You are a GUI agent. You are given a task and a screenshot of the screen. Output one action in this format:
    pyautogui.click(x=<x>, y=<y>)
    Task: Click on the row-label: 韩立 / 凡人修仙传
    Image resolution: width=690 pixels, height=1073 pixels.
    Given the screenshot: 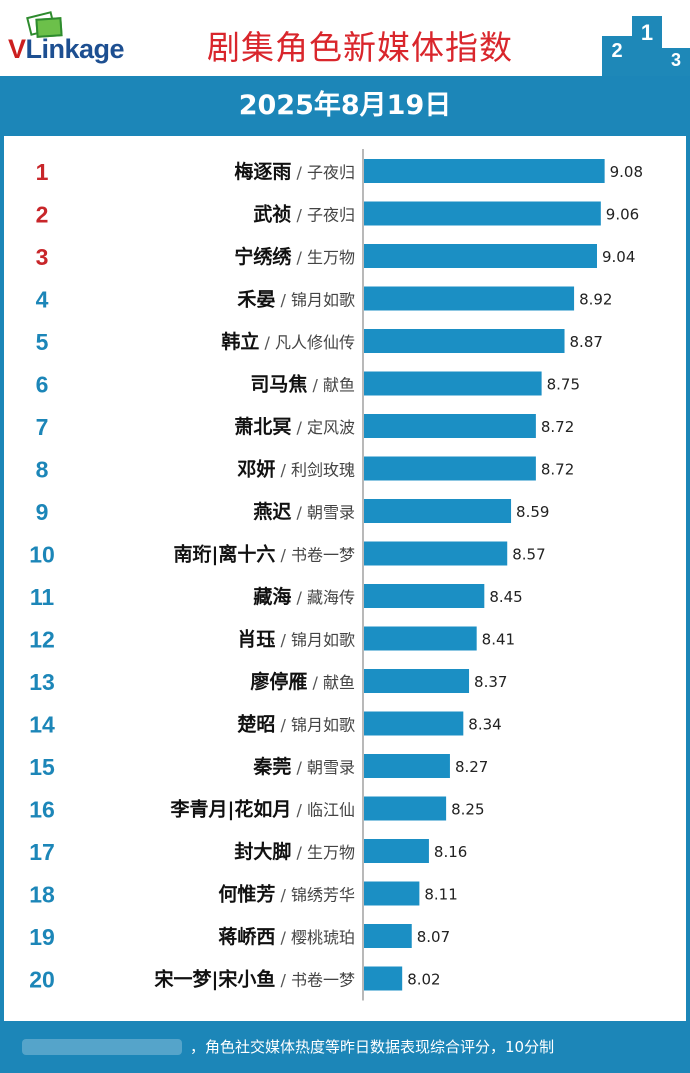 What is the action you would take?
    pyautogui.click(x=288, y=341)
    